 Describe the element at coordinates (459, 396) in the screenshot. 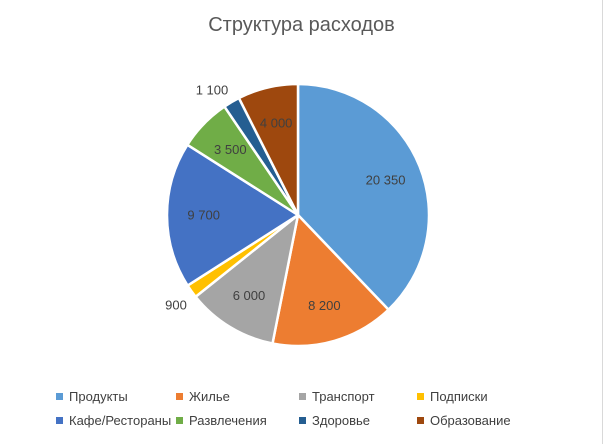

I see `legend-label-4: Подписки` at that location.